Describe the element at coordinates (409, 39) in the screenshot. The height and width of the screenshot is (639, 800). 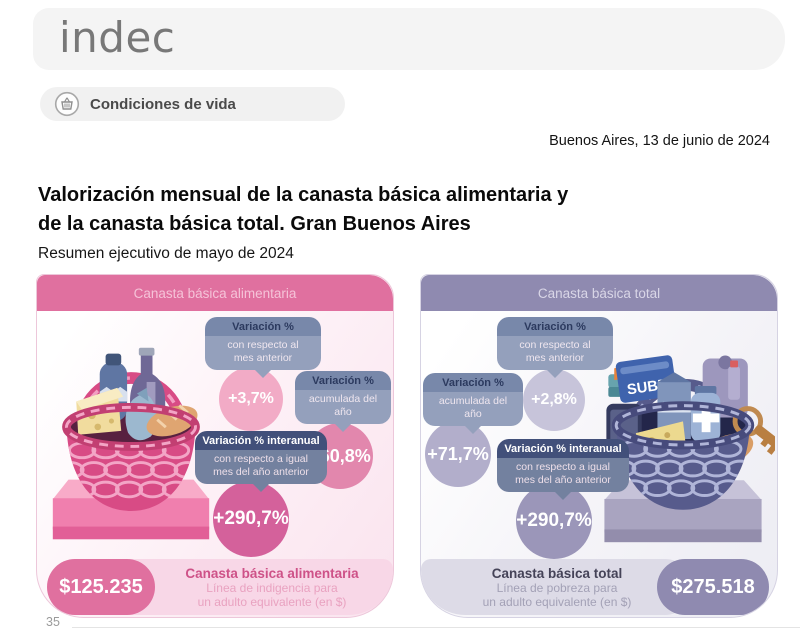
I see `header-banner: indec` at that location.